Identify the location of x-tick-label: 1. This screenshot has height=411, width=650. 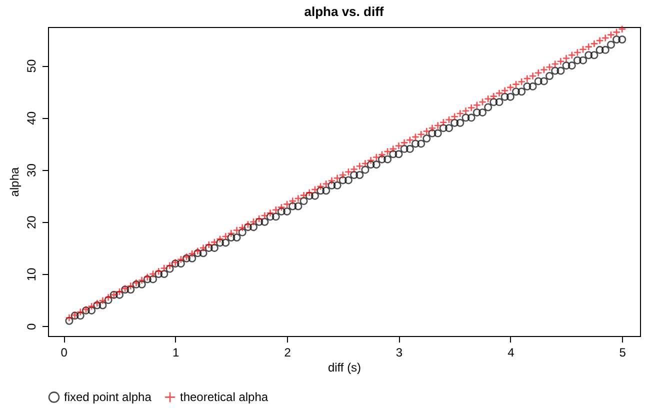
(176, 353).